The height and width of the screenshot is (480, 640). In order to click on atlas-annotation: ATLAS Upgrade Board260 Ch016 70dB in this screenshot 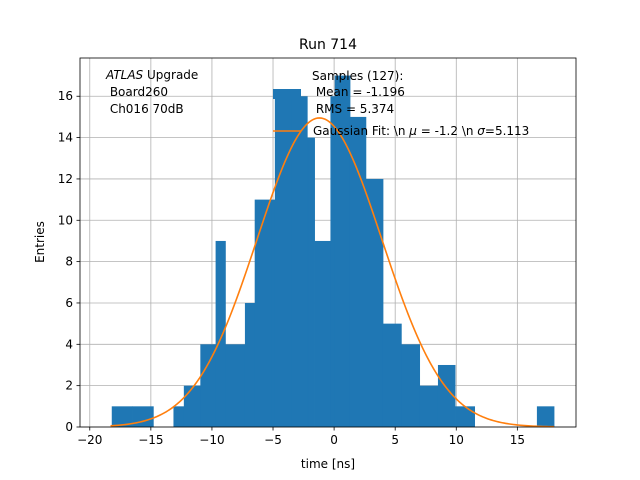, I will do `click(151, 92)`.